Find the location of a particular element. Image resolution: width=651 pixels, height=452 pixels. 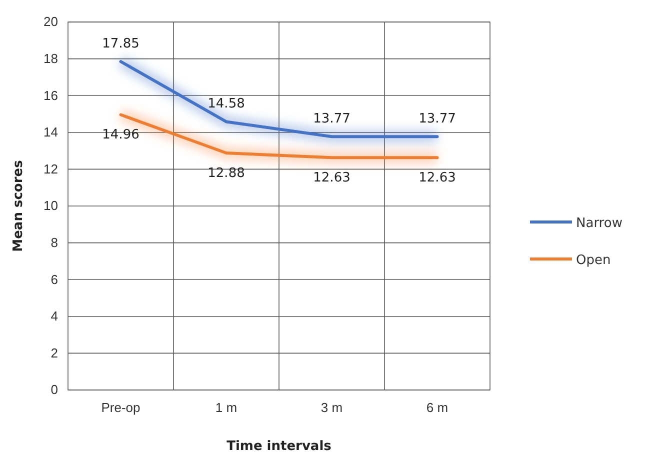

x-tick-label: Pre-op is located at coordinates (120, 408).